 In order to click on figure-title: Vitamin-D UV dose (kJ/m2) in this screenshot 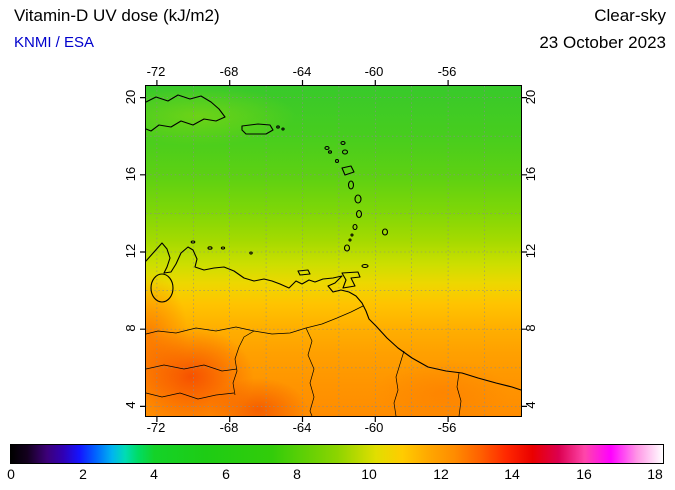, I will do `click(117, 15)`.